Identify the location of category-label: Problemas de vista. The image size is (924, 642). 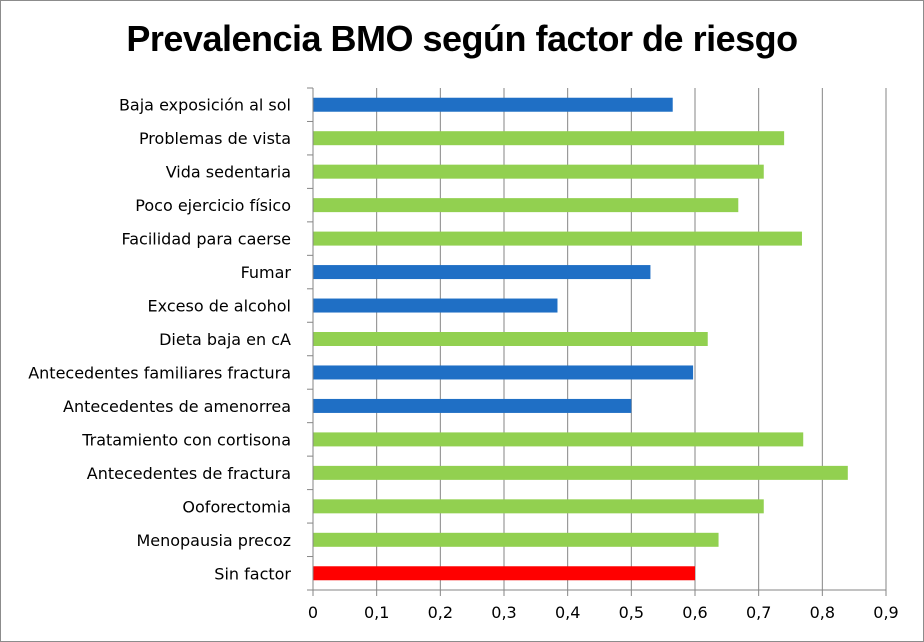
(215, 138).